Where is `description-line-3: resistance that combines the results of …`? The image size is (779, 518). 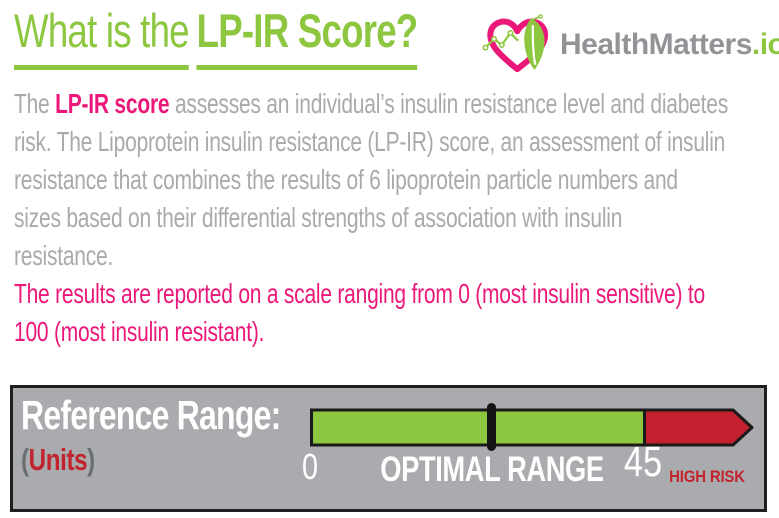 description-line-3: resistance that combines the results of … is located at coordinates (346, 179).